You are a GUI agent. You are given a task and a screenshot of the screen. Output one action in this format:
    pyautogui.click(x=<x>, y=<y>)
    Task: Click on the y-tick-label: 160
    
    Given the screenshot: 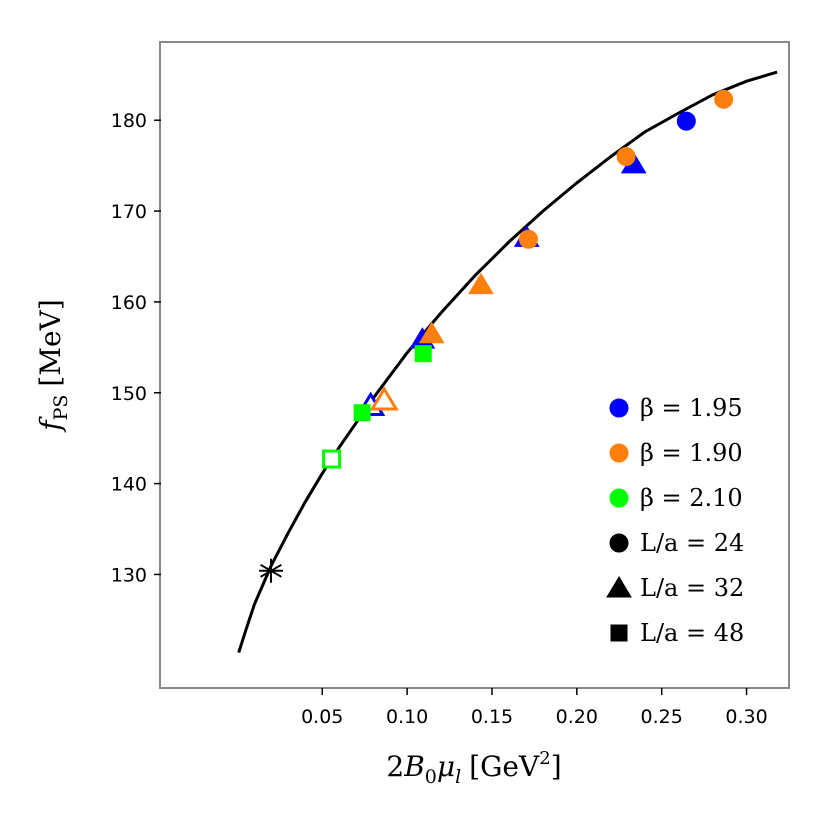 What is the action you would take?
    pyautogui.click(x=129, y=303)
    